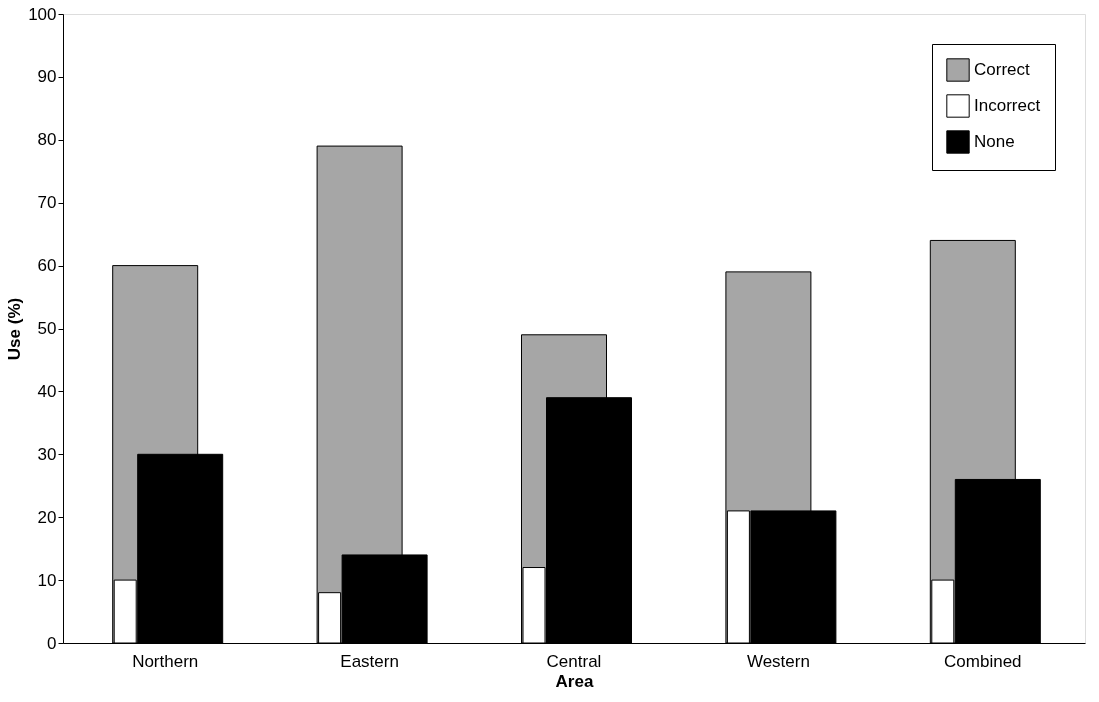 This screenshot has width=1099, height=702. Describe the element at coordinates (47, 391) in the screenshot. I see `y-tick-label: 40` at that location.